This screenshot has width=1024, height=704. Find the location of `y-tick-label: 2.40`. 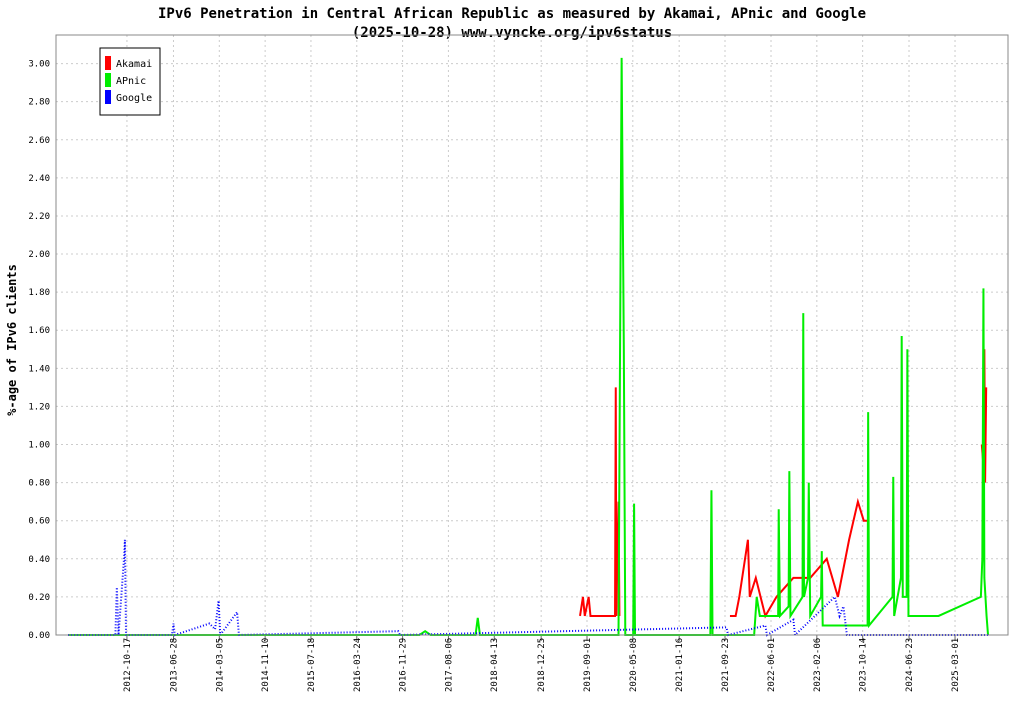

y-tick-label: 2.40 is located at coordinates (39, 179).